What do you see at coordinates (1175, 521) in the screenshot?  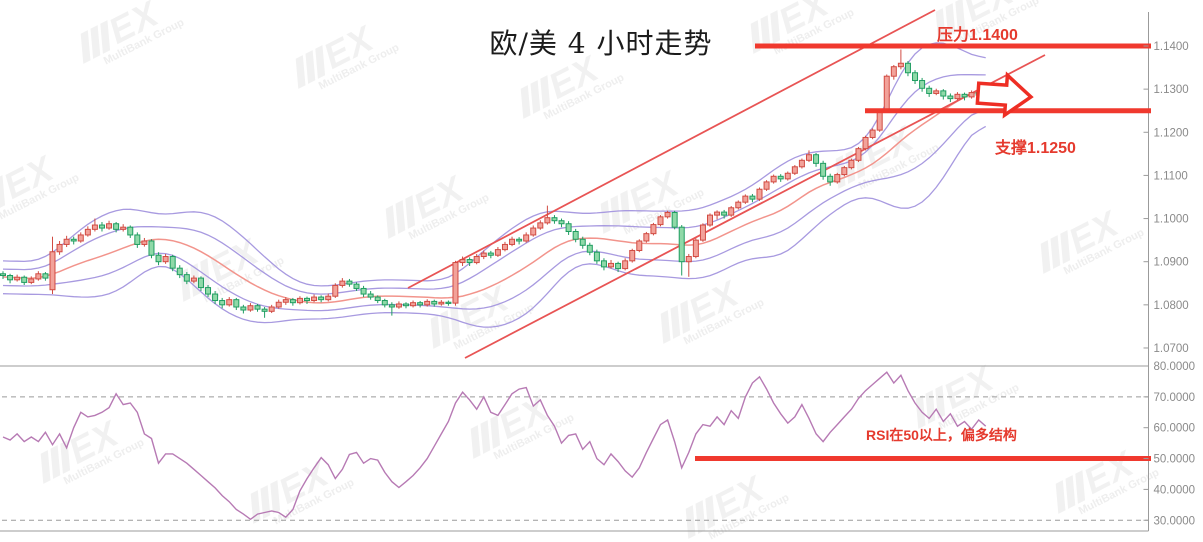 I see `rsi-axis-label: 30.0000` at bounding box center [1175, 521].